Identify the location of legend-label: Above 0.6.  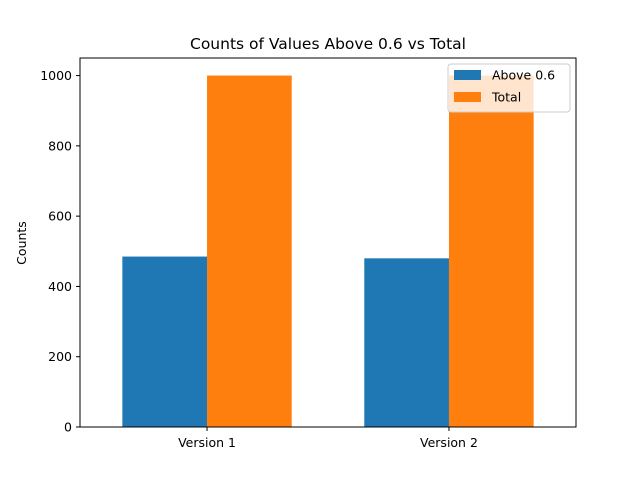
(523, 75).